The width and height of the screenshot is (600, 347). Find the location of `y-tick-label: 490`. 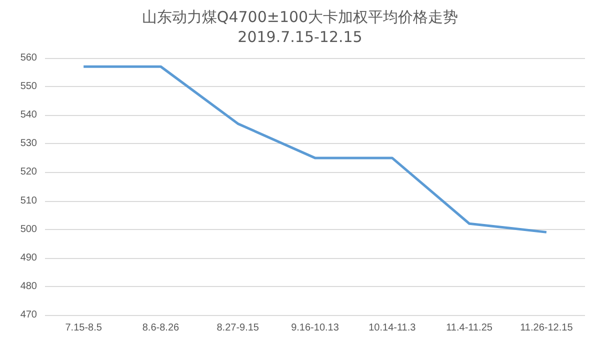

y-tick-label: 490 is located at coordinates (29, 258).